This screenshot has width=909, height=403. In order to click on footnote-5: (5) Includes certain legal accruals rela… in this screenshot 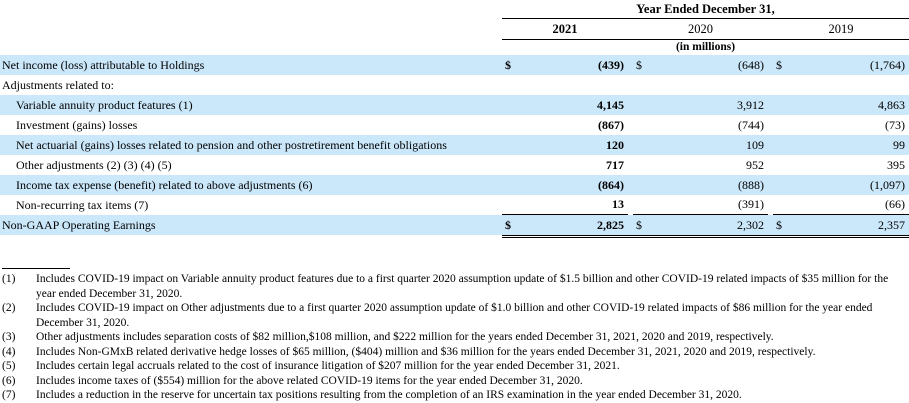, I will do `click(454, 366)`.